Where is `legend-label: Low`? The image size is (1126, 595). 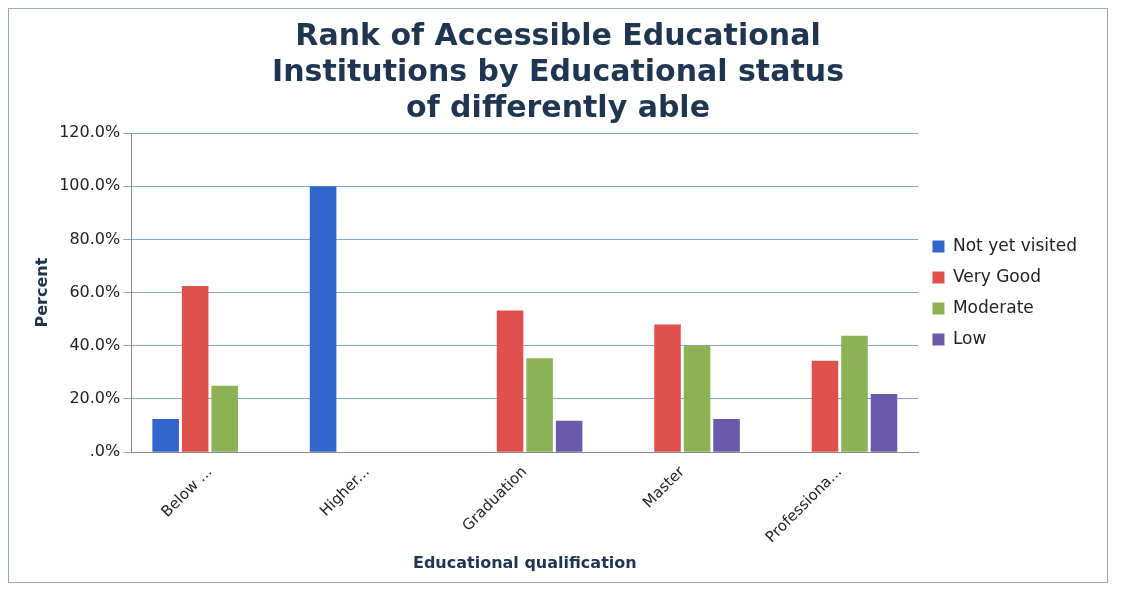
legend-label: Low is located at coordinates (969, 337).